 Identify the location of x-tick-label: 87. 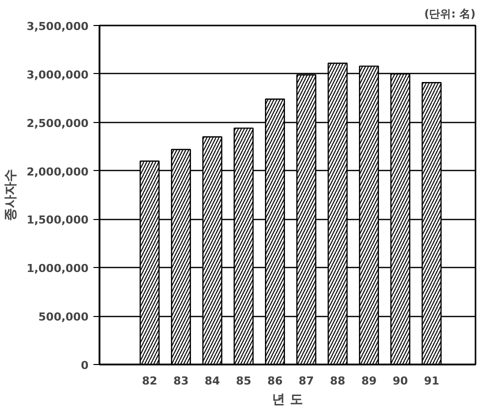
(306, 381).